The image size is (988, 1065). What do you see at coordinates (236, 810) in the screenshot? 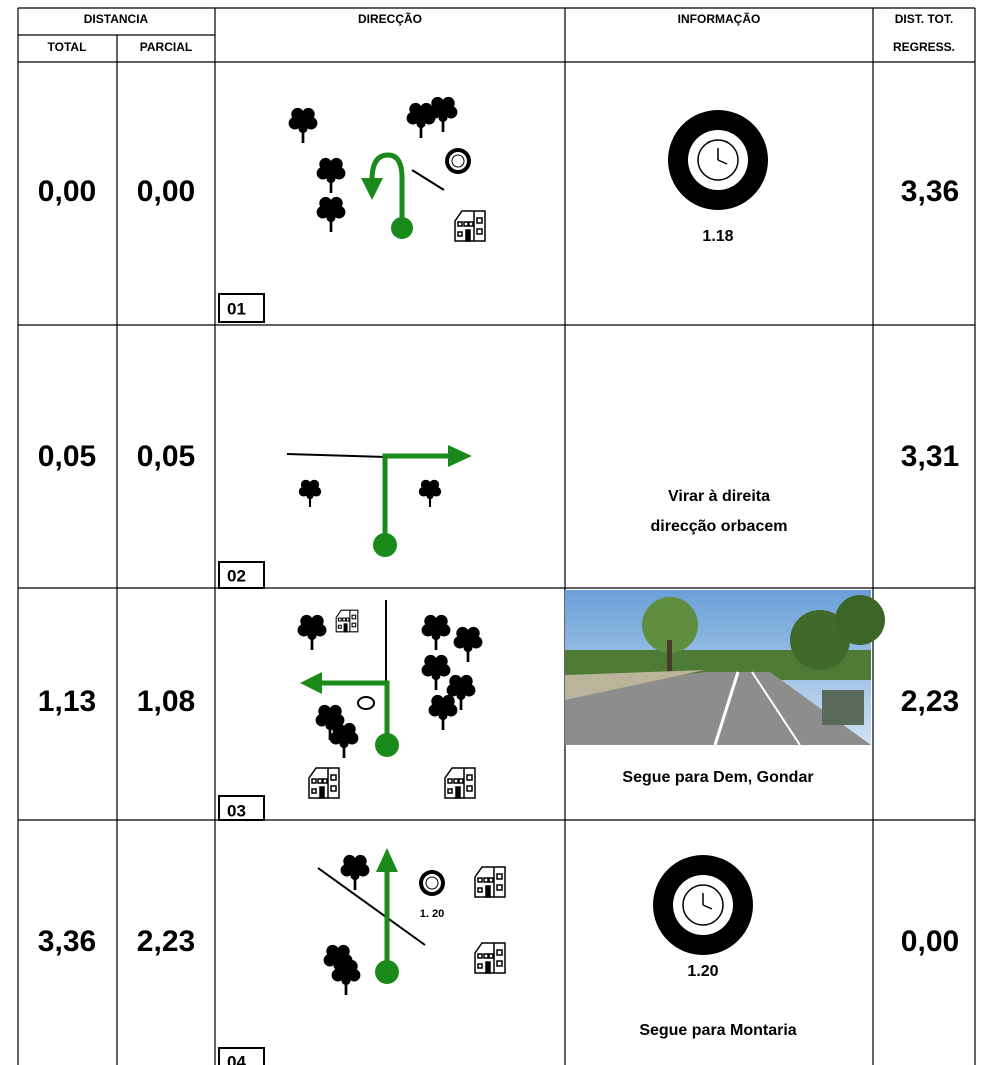
I see `step: 03` at bounding box center [236, 810].